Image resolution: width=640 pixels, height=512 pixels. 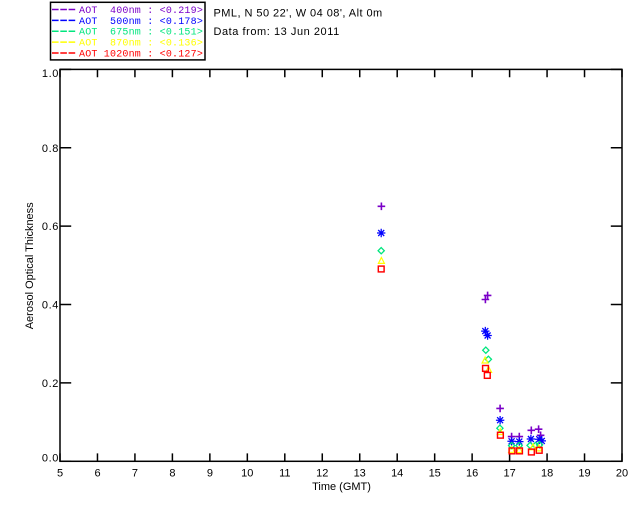 What do you see at coordinates (141, 54) in the screenshot?
I see `svg-text: AOT 1020nm : <0.127>` at bounding box center [141, 54].